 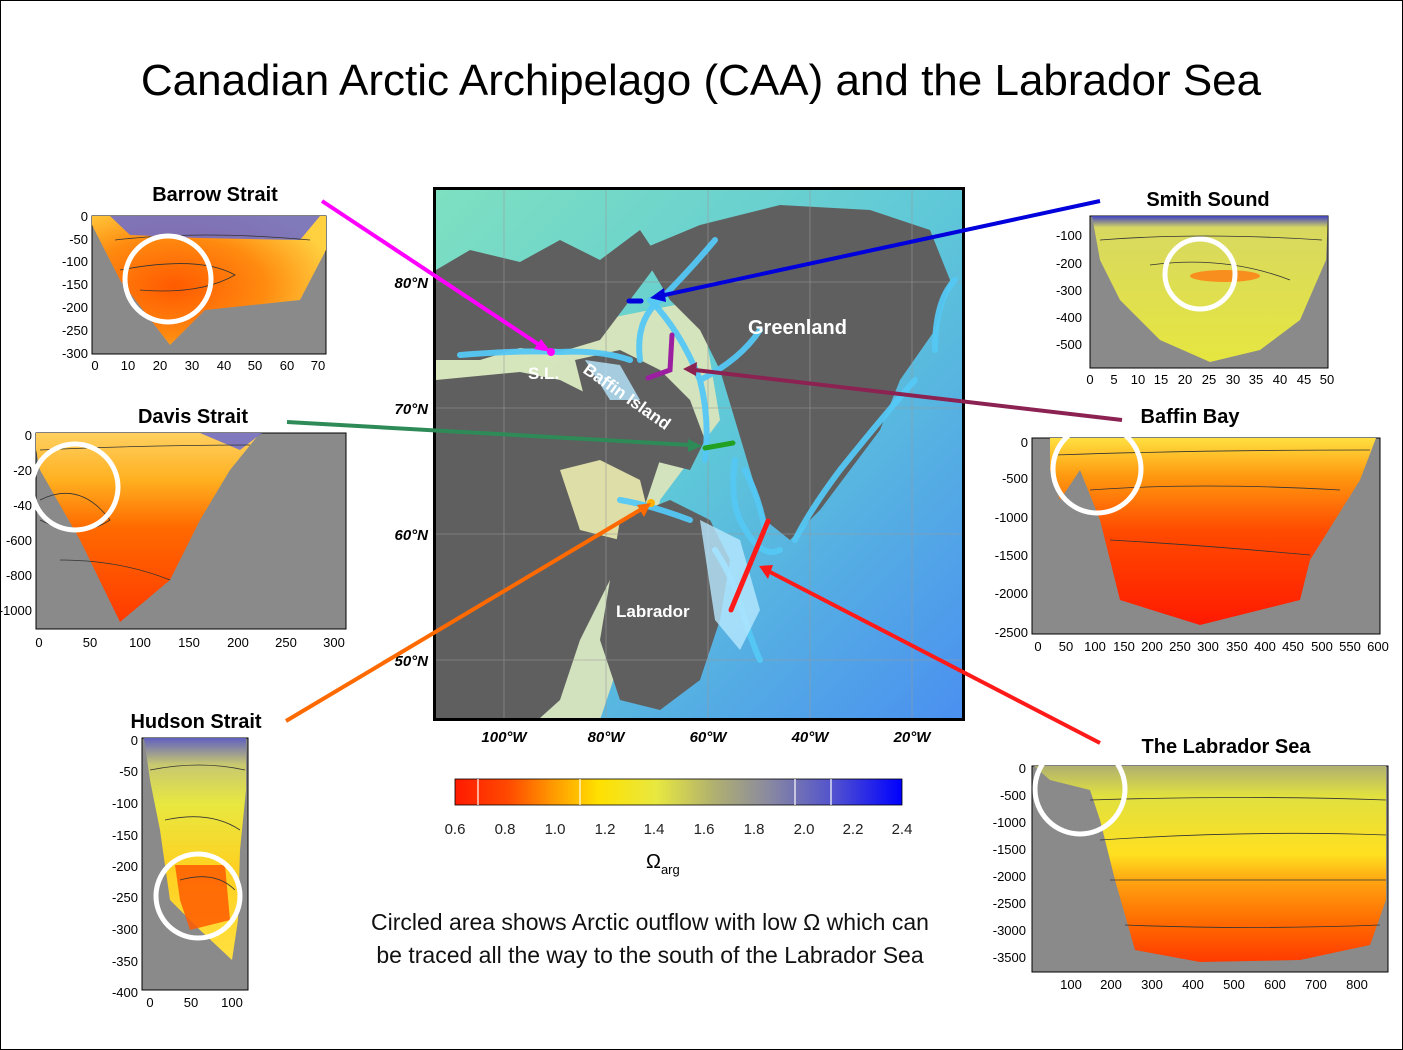 I want to click on colorbar-label-sub: arg, so click(x=670, y=869).